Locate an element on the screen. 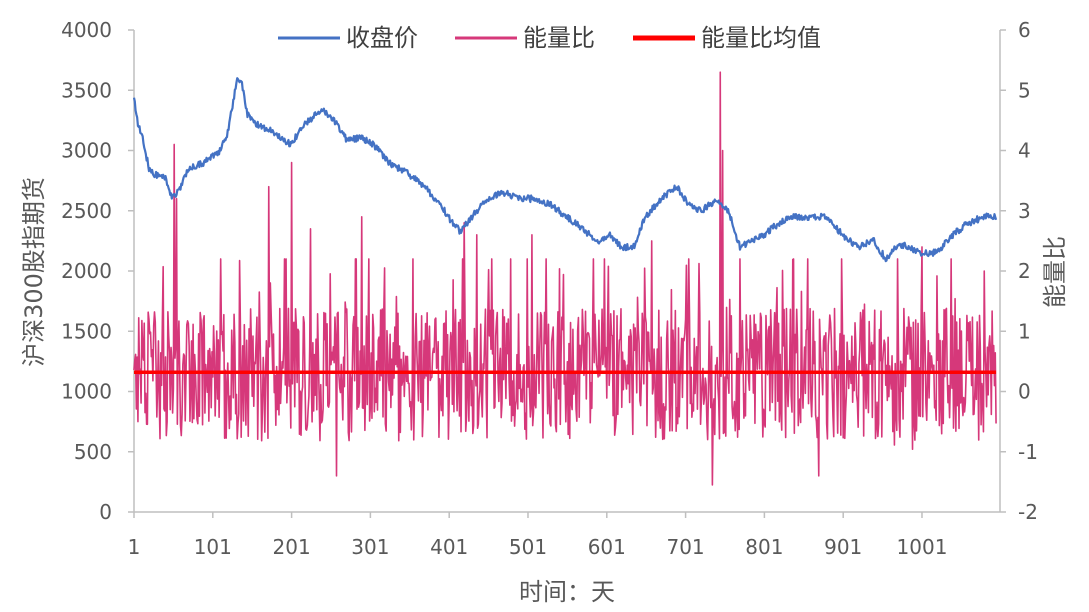 This screenshot has width=1089, height=612. x-tick-label: 401 is located at coordinates (449, 547).